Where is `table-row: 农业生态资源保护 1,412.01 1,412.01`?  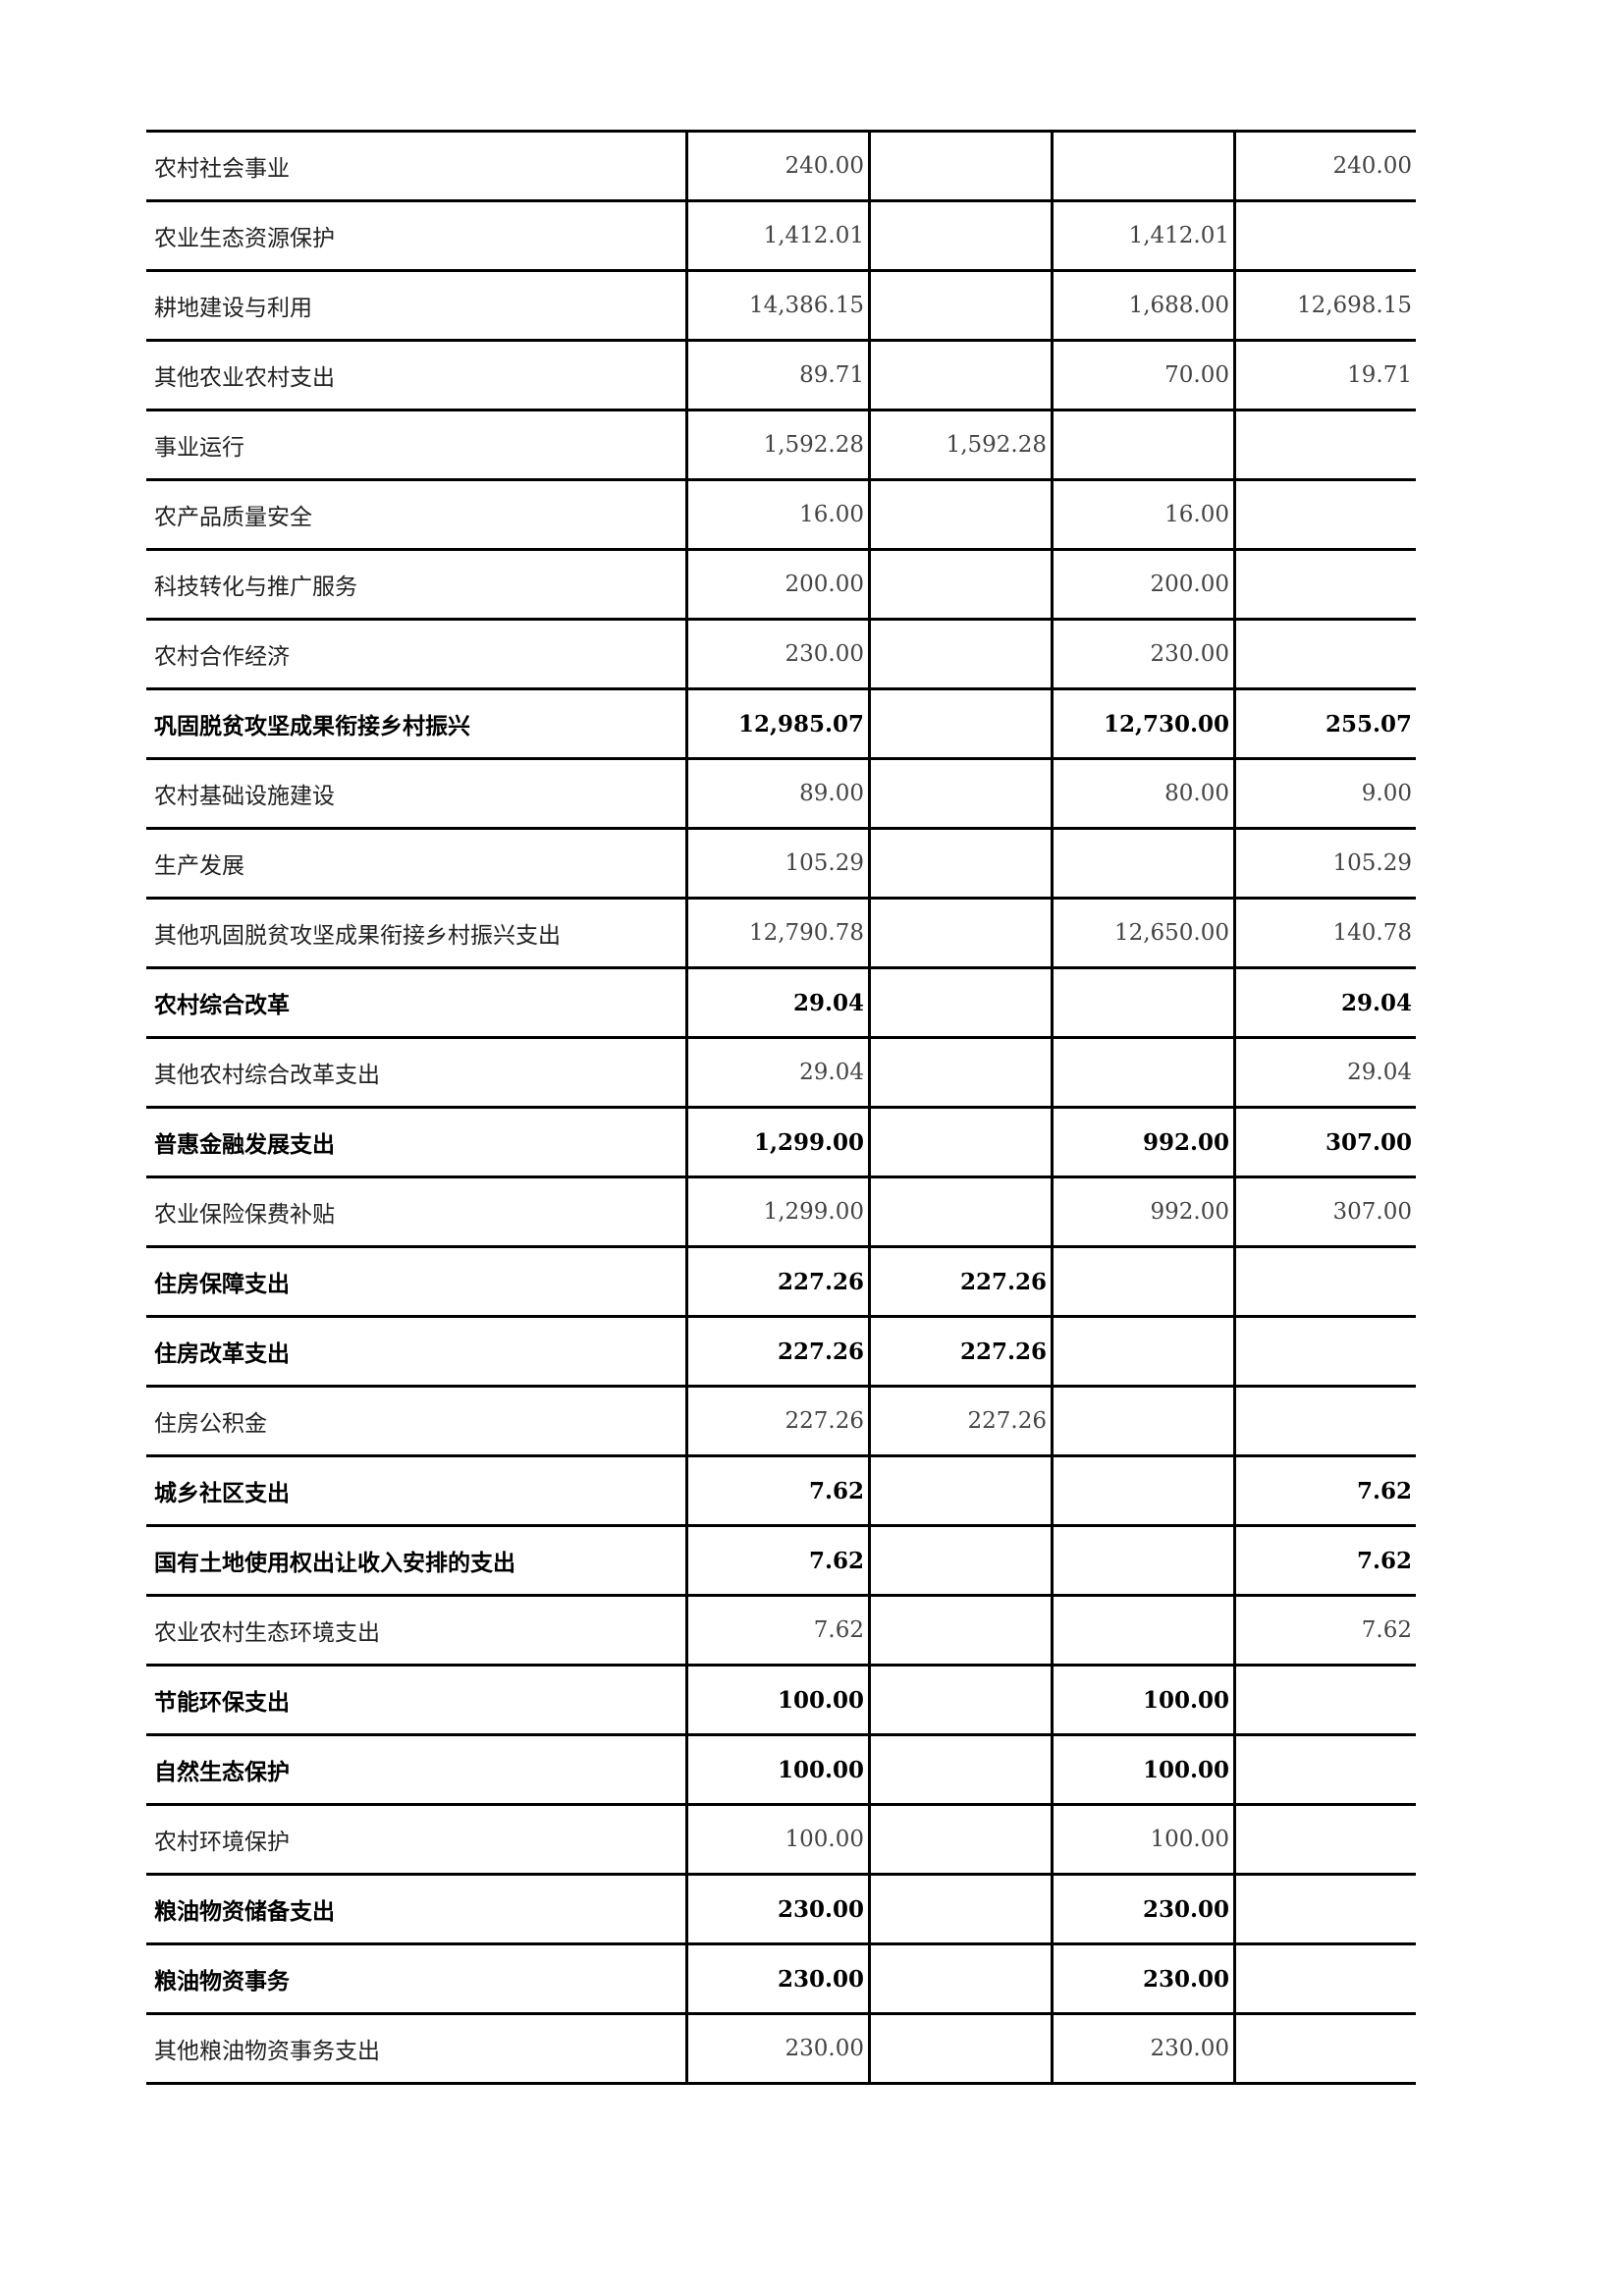
table-row: 农业生态资源保护 1,412.01 1,412.01 is located at coordinates (781, 235).